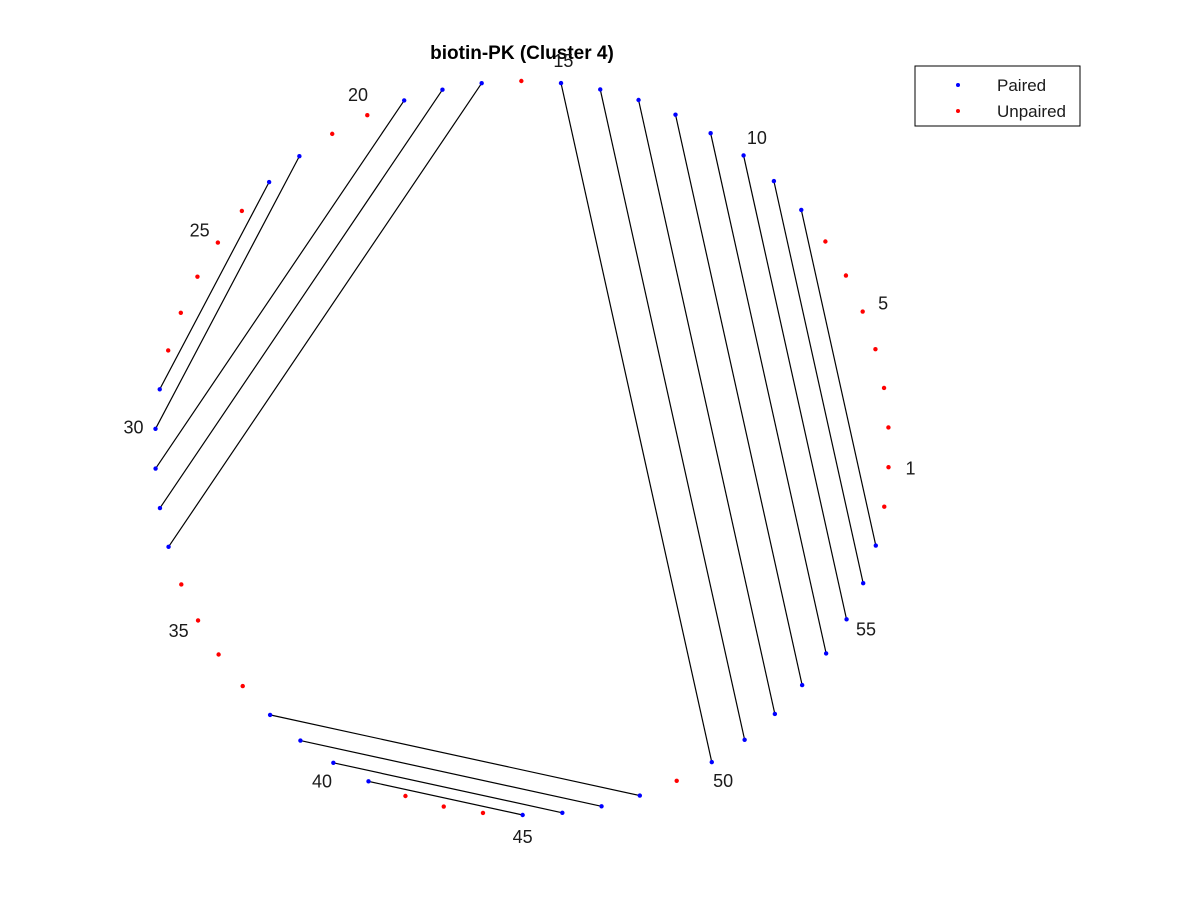  Describe the element at coordinates (523, 837) in the screenshot. I see `position-label-45: 45` at that location.